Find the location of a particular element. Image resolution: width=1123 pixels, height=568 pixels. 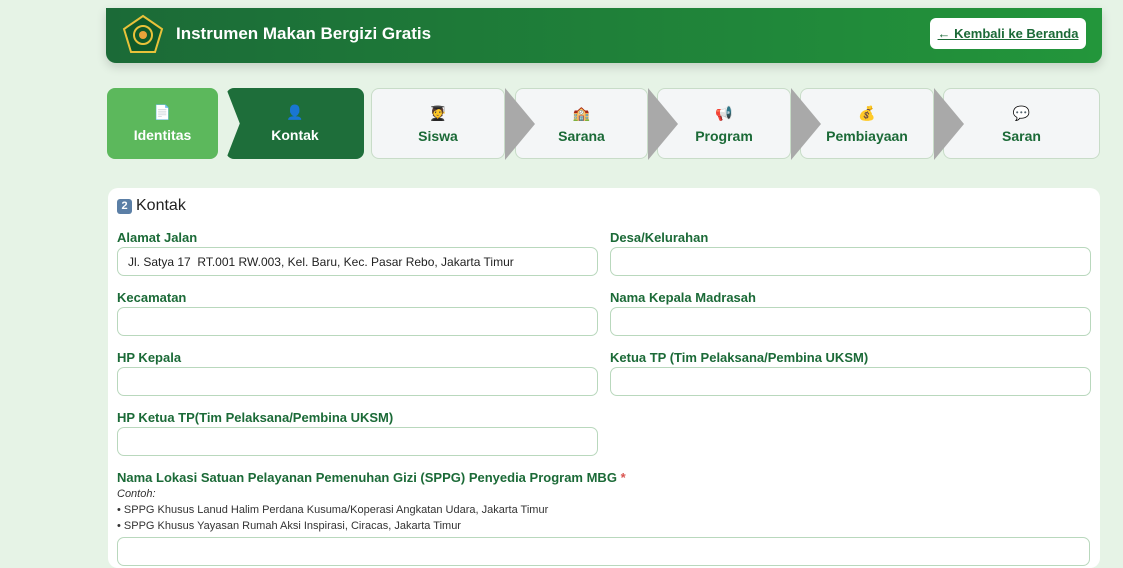

sppg-input is located at coordinates (603, 551).